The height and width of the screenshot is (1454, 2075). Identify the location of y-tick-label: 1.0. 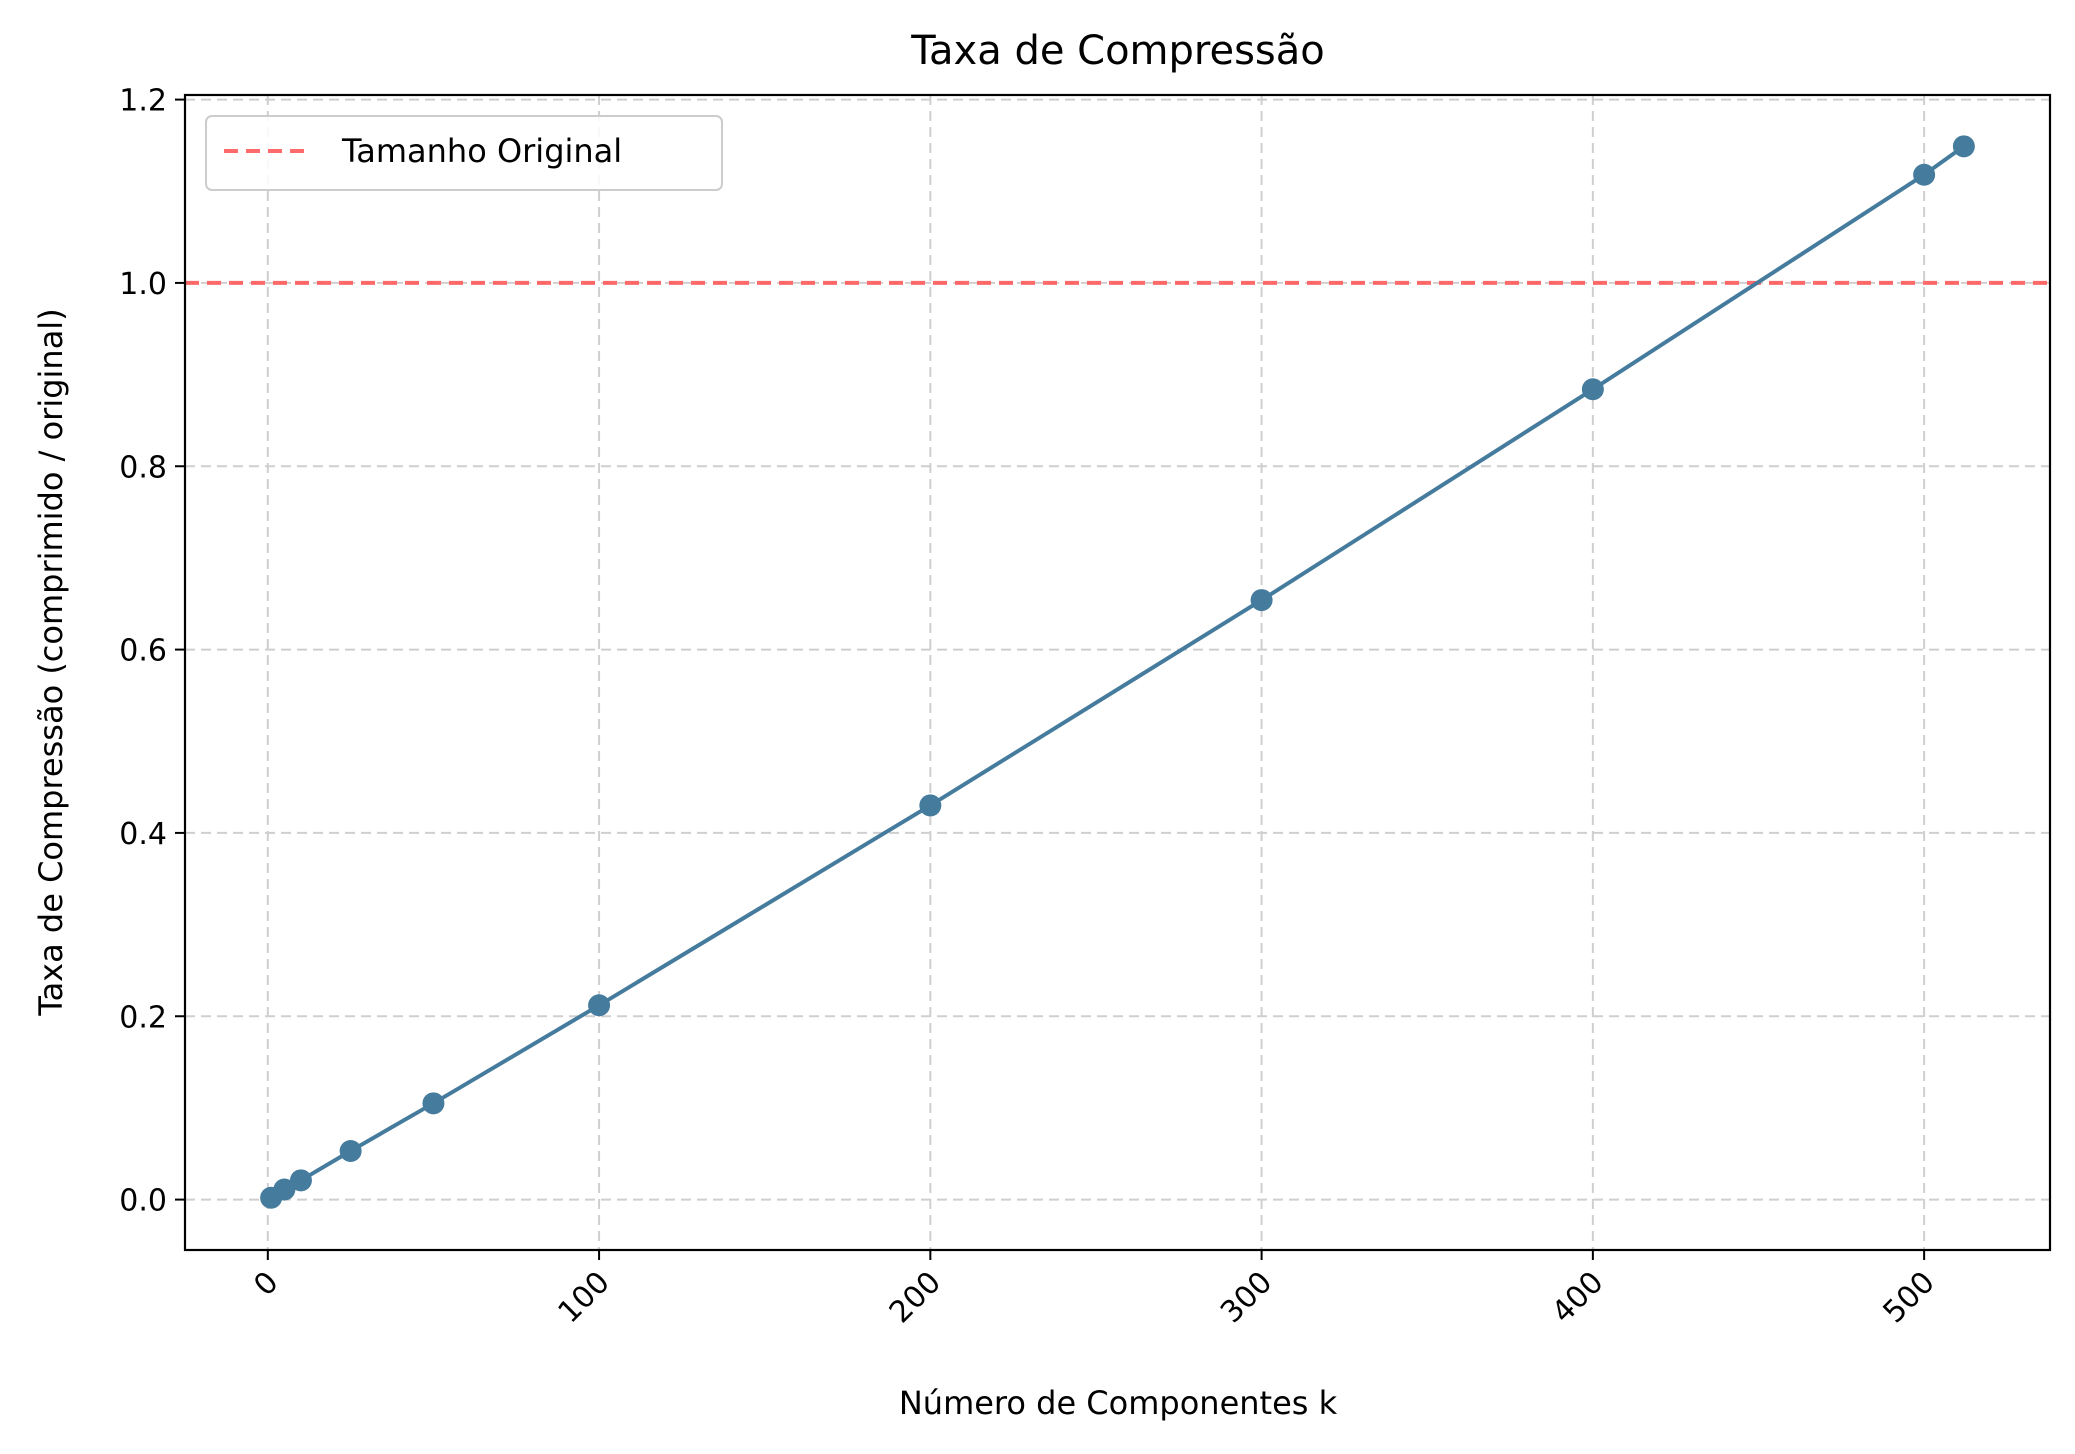
(143, 284).